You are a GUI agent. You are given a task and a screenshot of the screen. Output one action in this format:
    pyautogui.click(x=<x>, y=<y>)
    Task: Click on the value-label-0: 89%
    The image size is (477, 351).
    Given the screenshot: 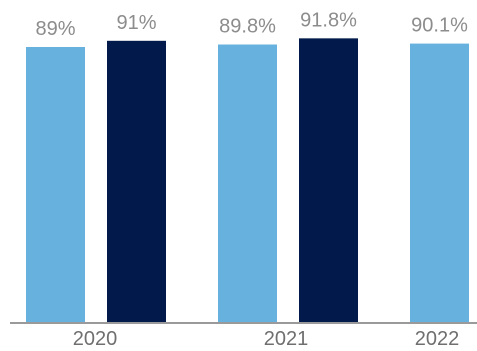 What is the action you would take?
    pyautogui.click(x=55, y=29)
    